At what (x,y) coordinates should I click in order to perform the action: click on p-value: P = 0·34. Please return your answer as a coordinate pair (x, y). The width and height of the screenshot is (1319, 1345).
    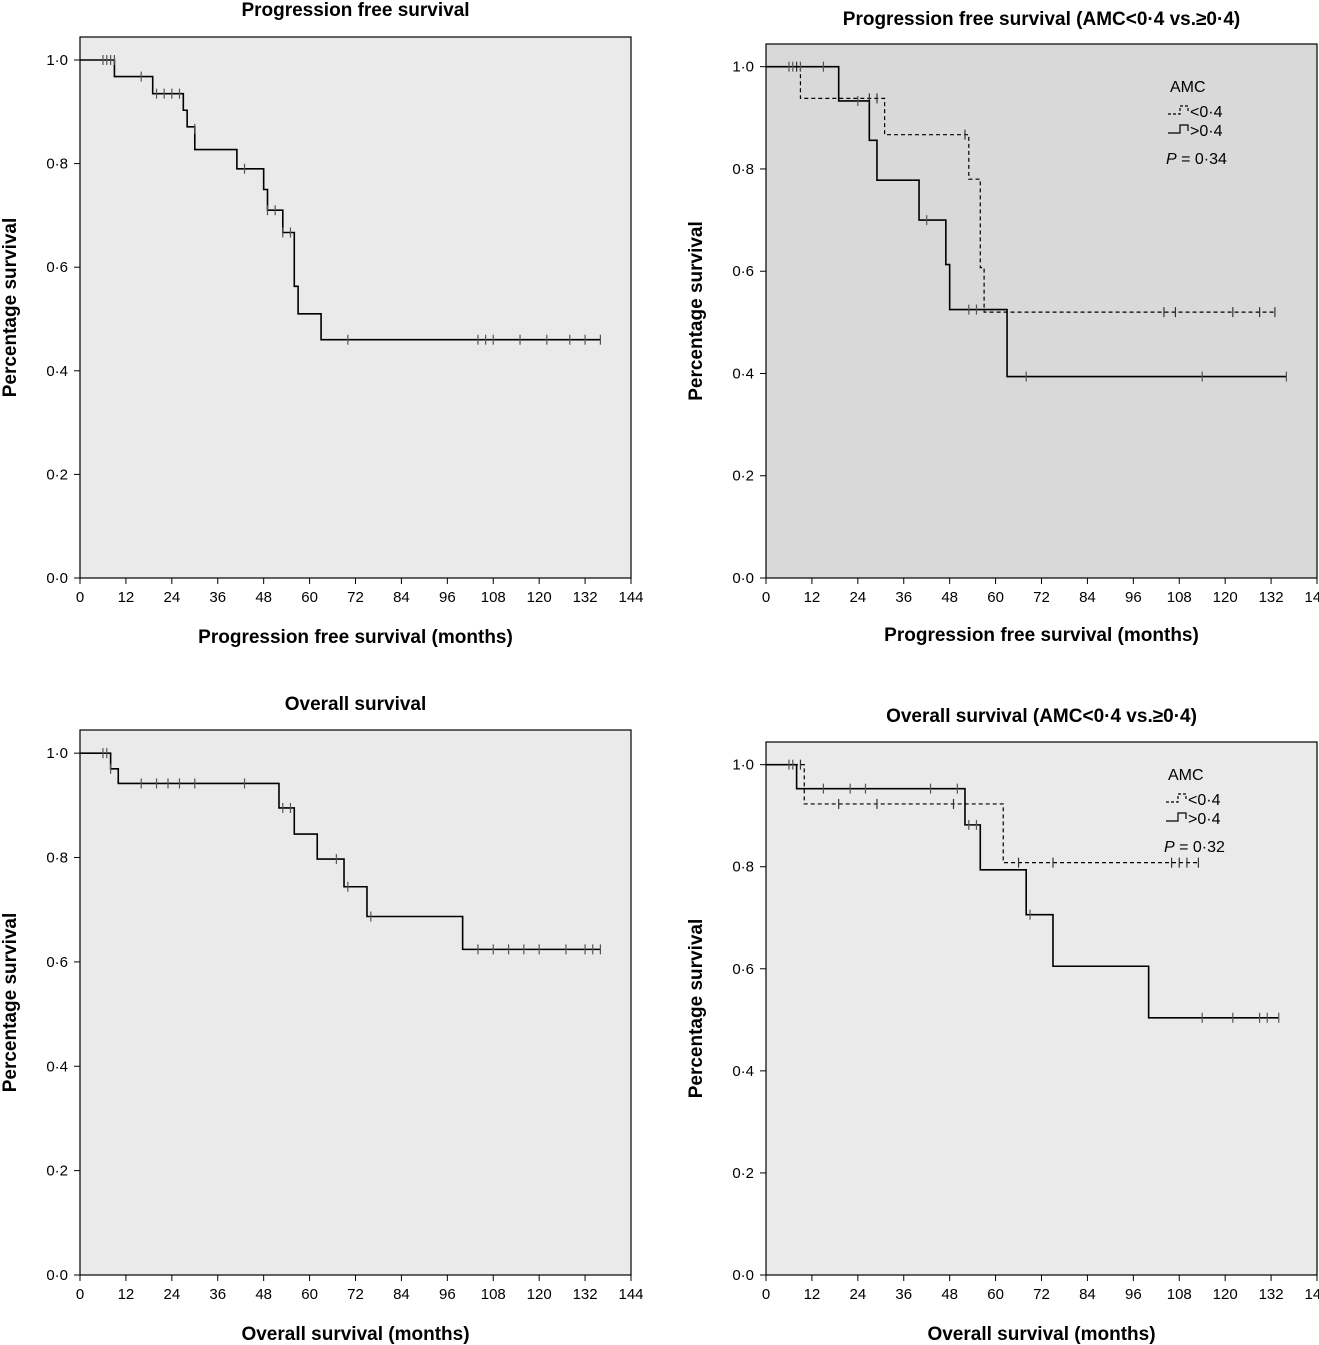
    Looking at the image, I should click on (1196, 159).